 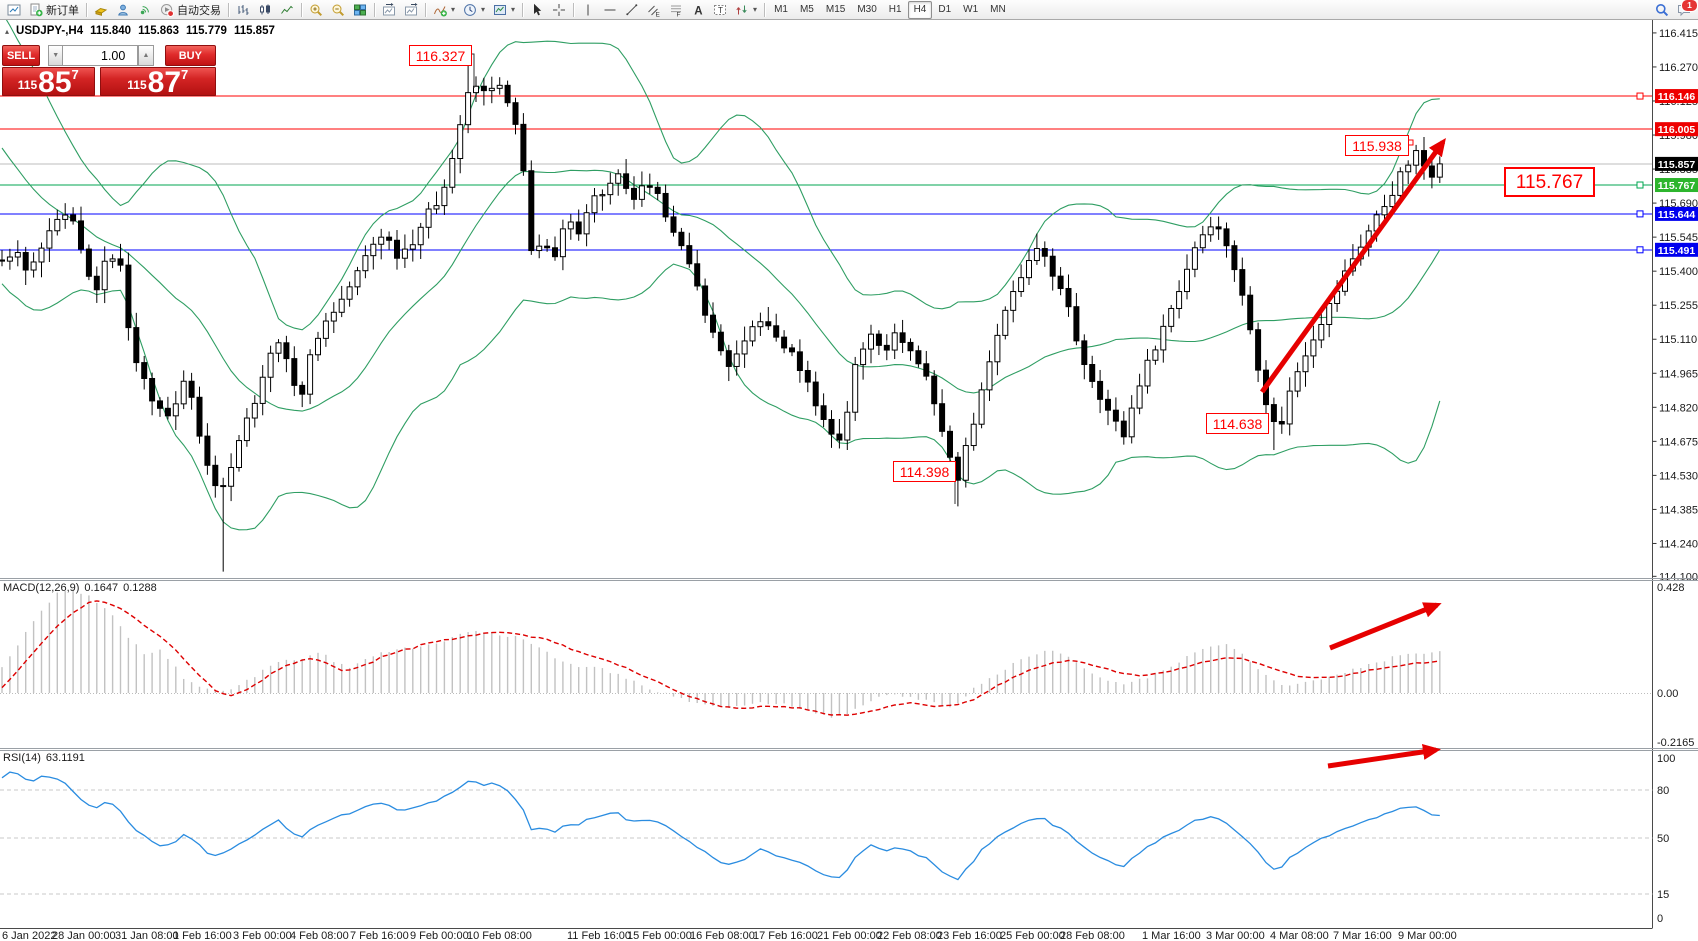 What do you see at coordinates (48, 82) in the screenshot?
I see `sell-price-display: 115 85 7` at bounding box center [48, 82].